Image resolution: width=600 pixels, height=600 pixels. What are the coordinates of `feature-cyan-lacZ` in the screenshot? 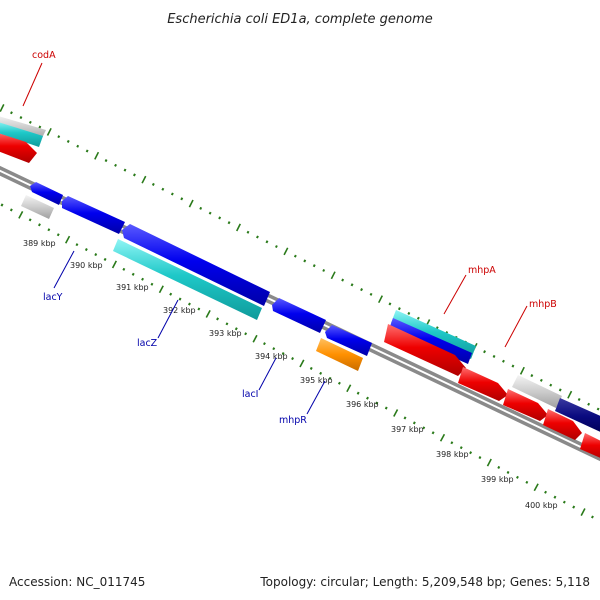 It's located at (187, 279).